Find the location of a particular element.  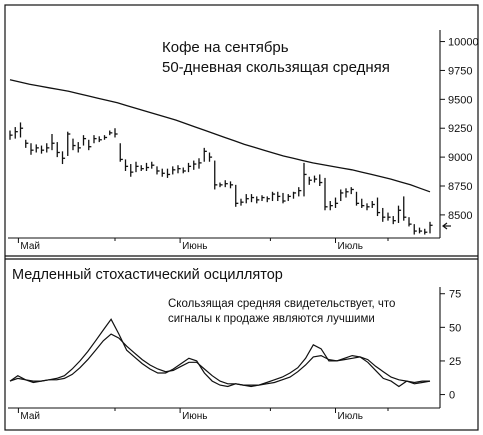

stoch-month-label: Июль is located at coordinates (351, 416).